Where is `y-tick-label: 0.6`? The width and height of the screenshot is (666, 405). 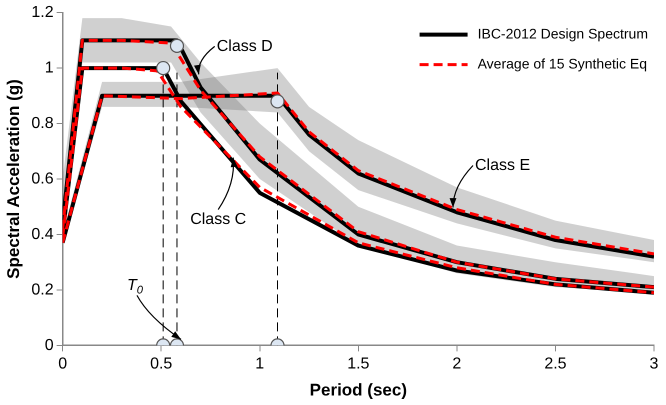
y-tick-label: 0.6 is located at coordinates (42, 179).